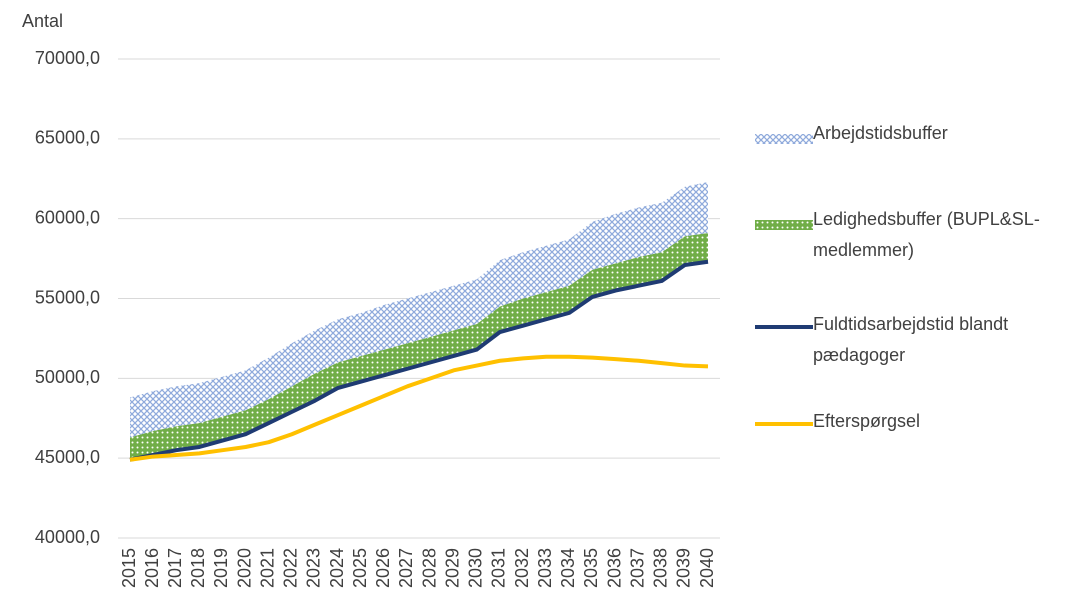 This screenshot has height=605, width=1079. Describe the element at coordinates (911, 339) in the screenshot. I see `legend-label: Fuldtidsarbejdstid blandt pædagoger` at that location.